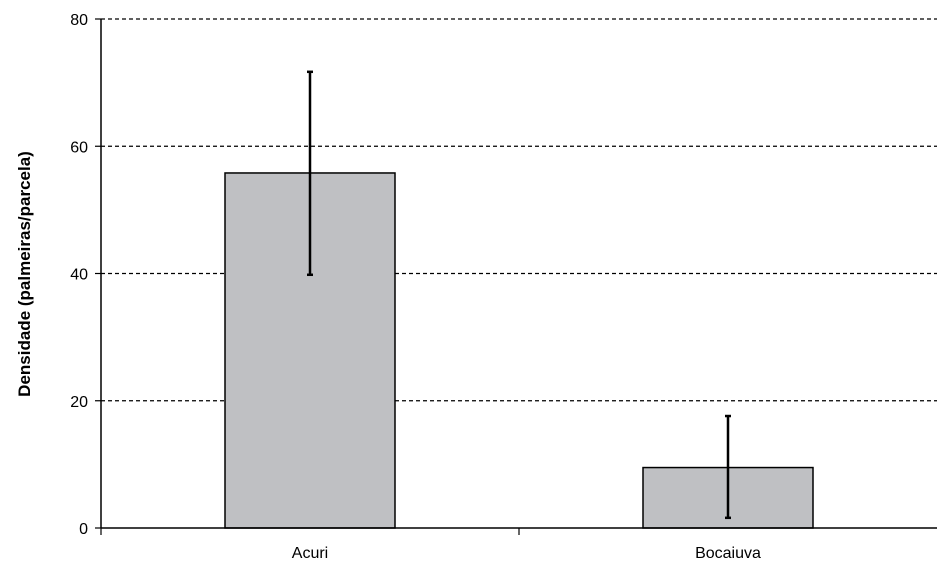  Describe the element at coordinates (728, 553) in the screenshot. I see `x-tick-label: Bocaiuva` at that location.